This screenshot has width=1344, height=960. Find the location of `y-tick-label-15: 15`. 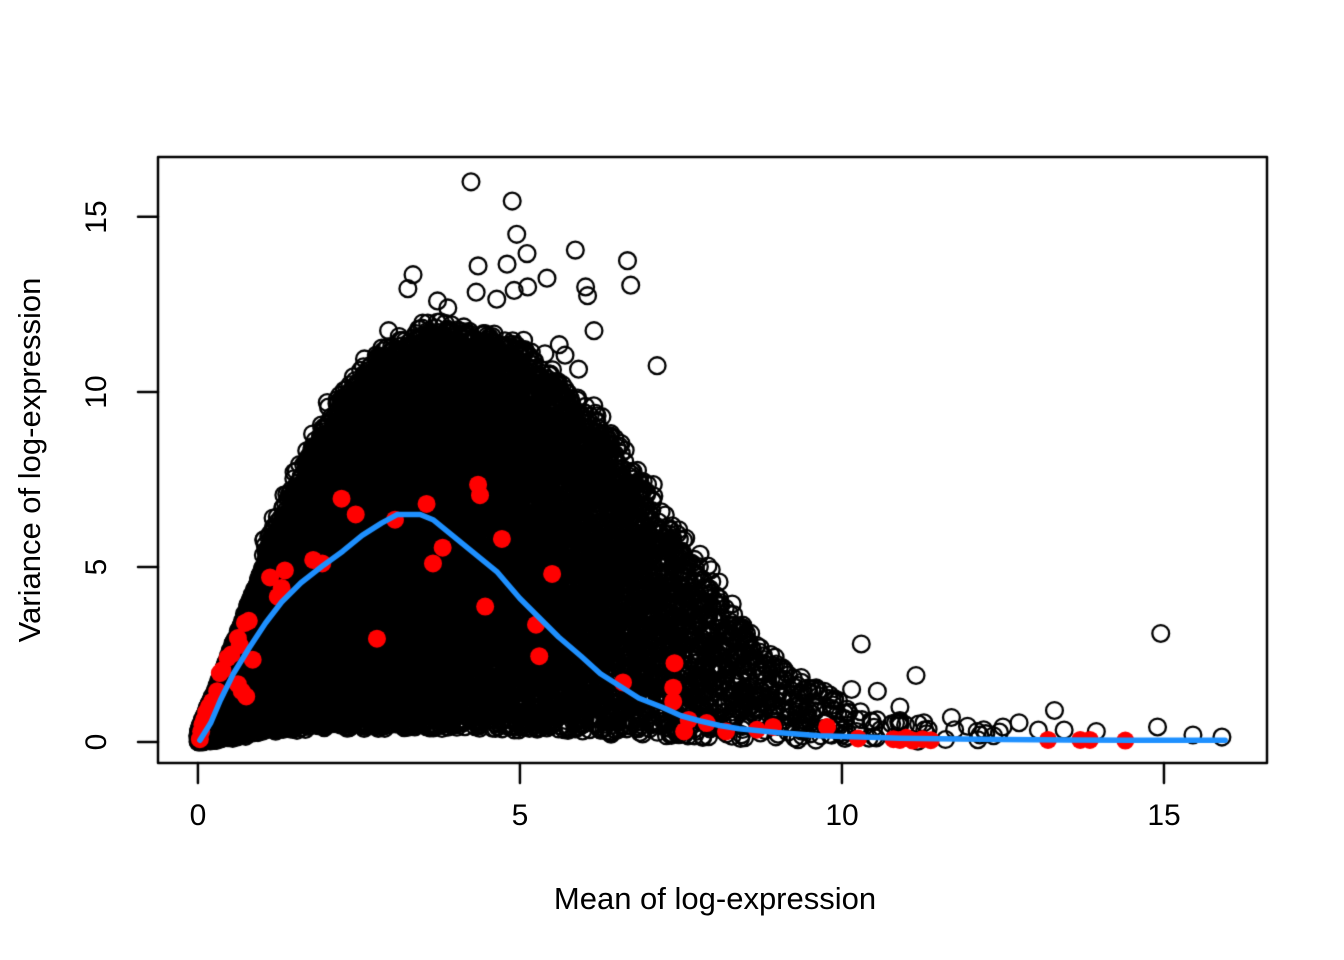

y-tick-label-15: 15 is located at coordinates (96, 217).